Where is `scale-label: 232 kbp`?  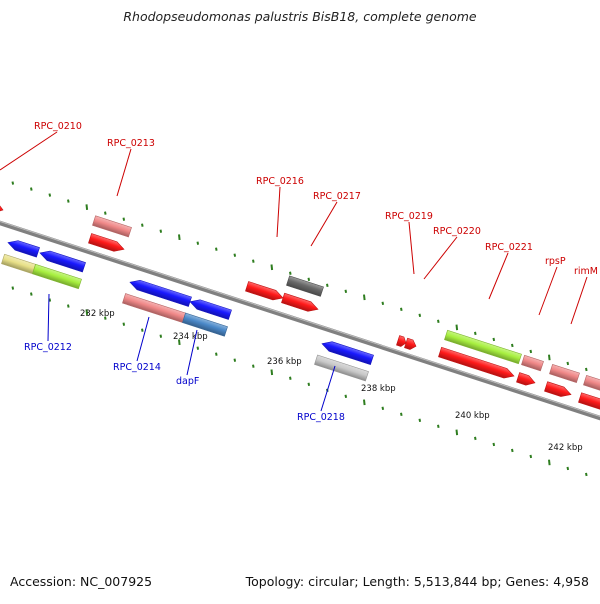 scale-label: 232 kbp is located at coordinates (97, 314).